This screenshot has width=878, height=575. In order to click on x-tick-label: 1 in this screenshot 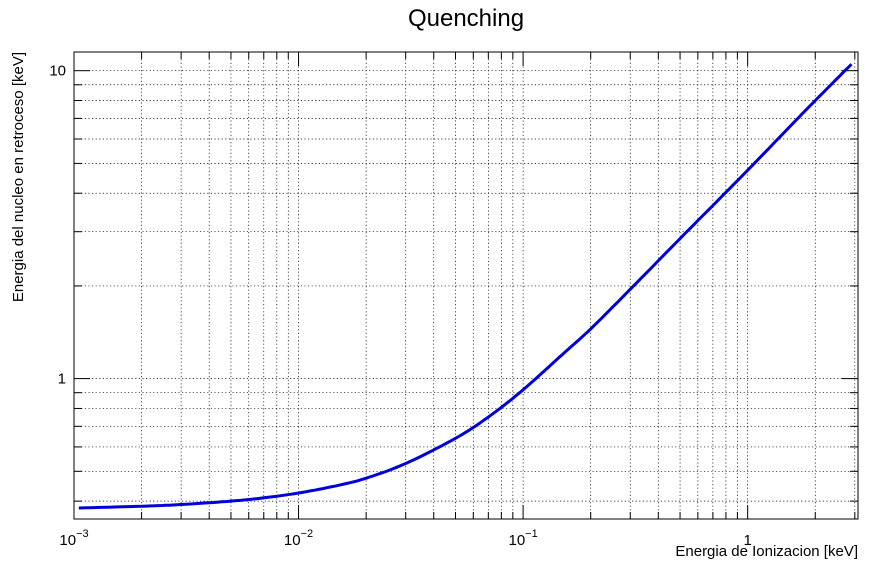, I will do `click(747, 540)`.